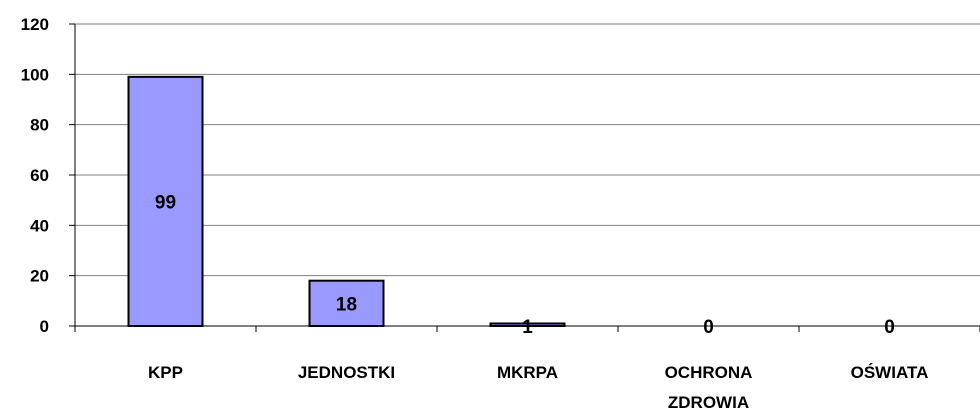 The width and height of the screenshot is (980, 412). Describe the element at coordinates (39, 225) in the screenshot. I see `y-tick-label: 40` at that location.